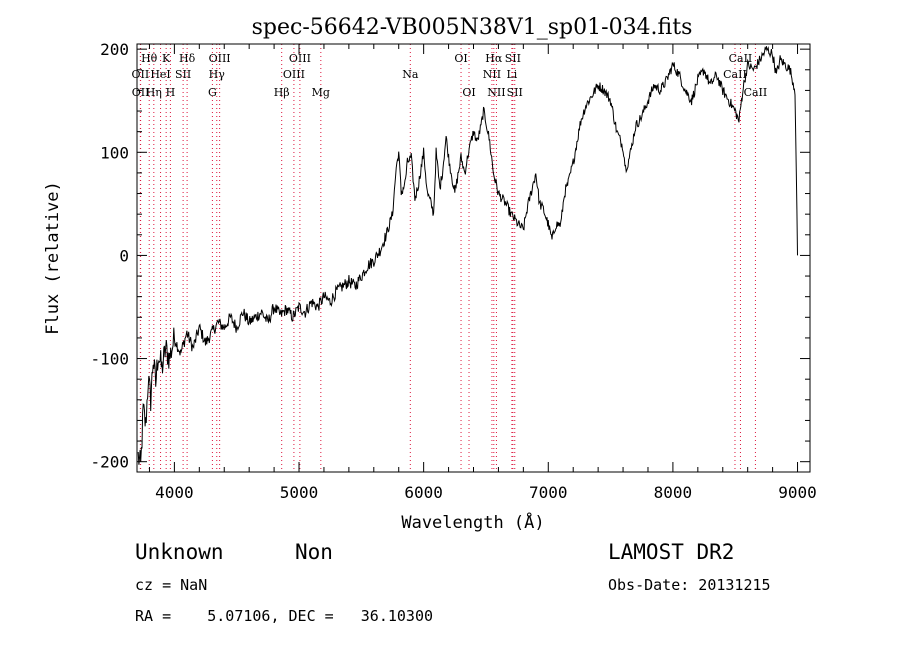  I want to click on class-label: Unknown, so click(179, 552).